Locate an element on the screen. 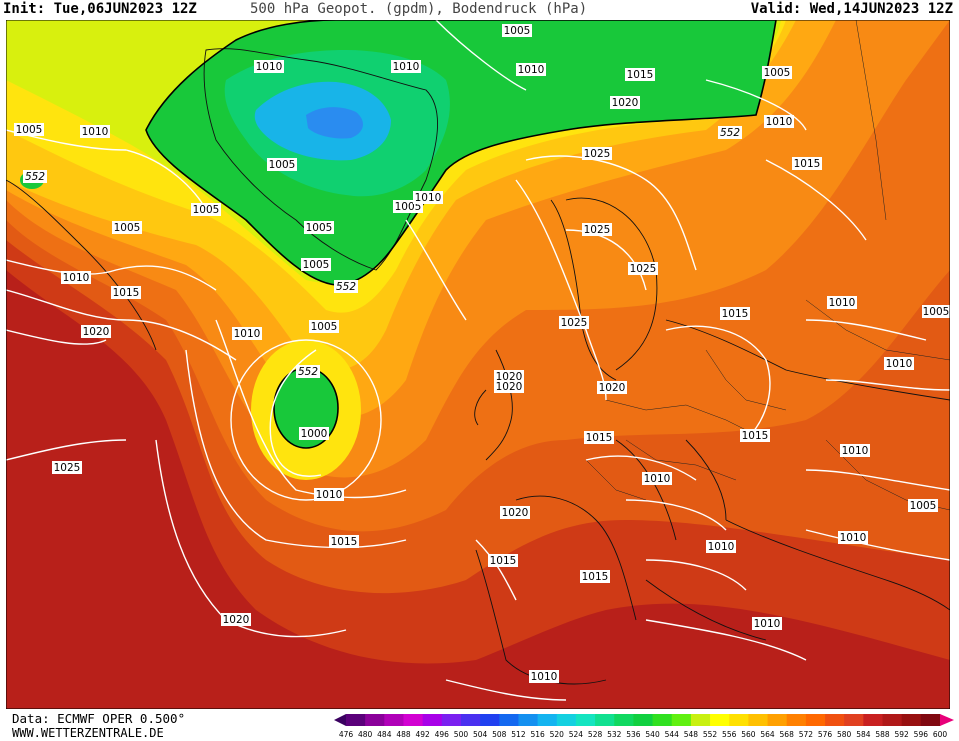 This screenshot has height=741, width=959. website-label: WWW.WETTERZENTRALE.DE is located at coordinates (88, 733).